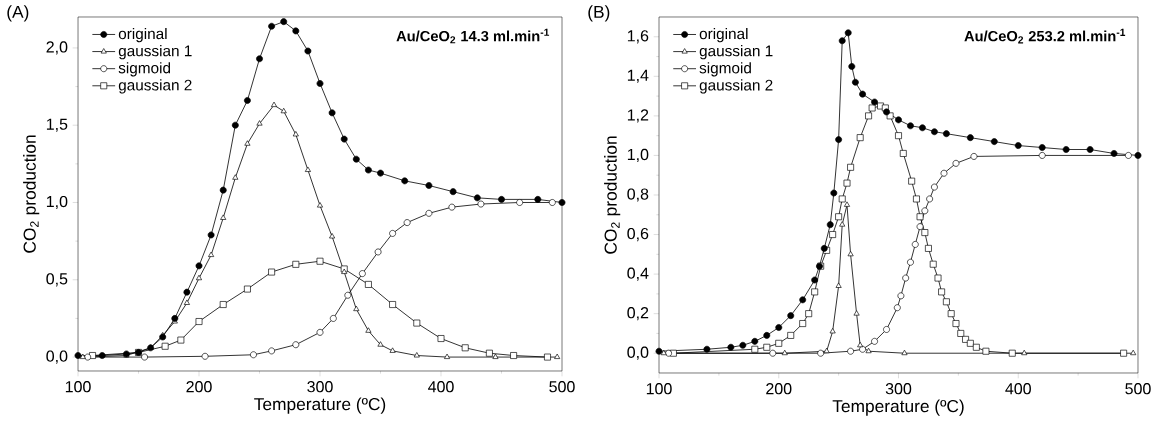 This screenshot has width=1156, height=428. I want to click on chart-title: (B), so click(599, 13).